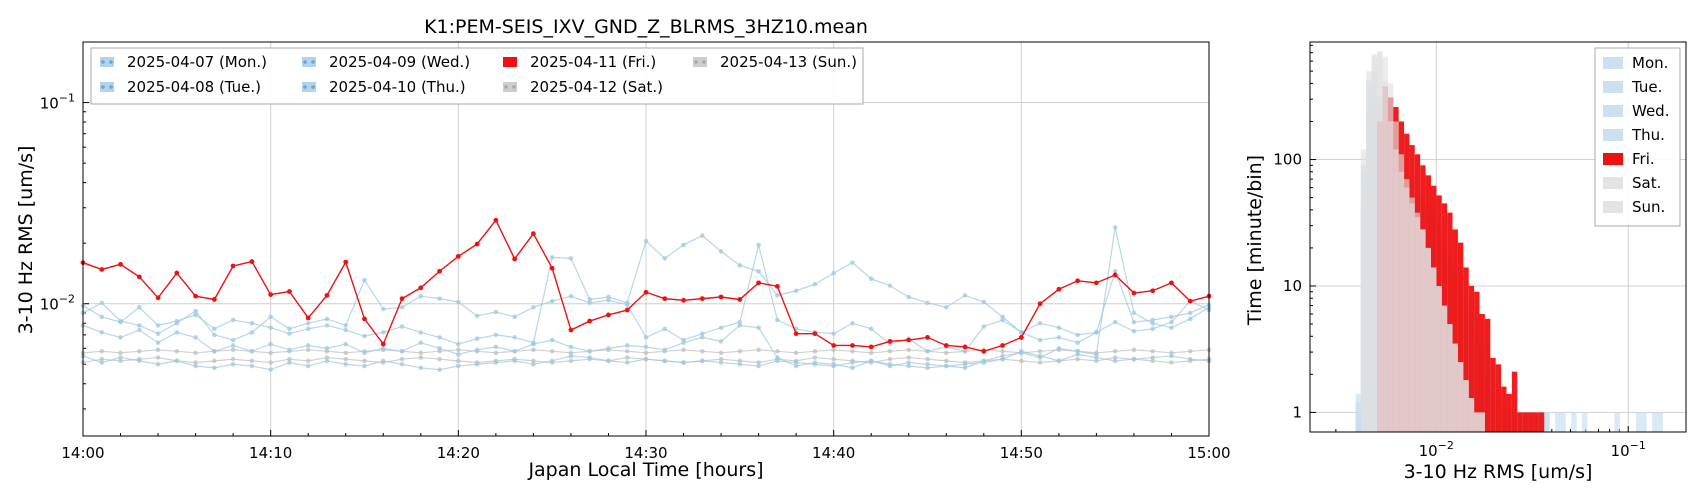 The image size is (1700, 500). Describe the element at coordinates (1635, 63) in the screenshot. I see `hist-legend-item: Mon.` at that location.